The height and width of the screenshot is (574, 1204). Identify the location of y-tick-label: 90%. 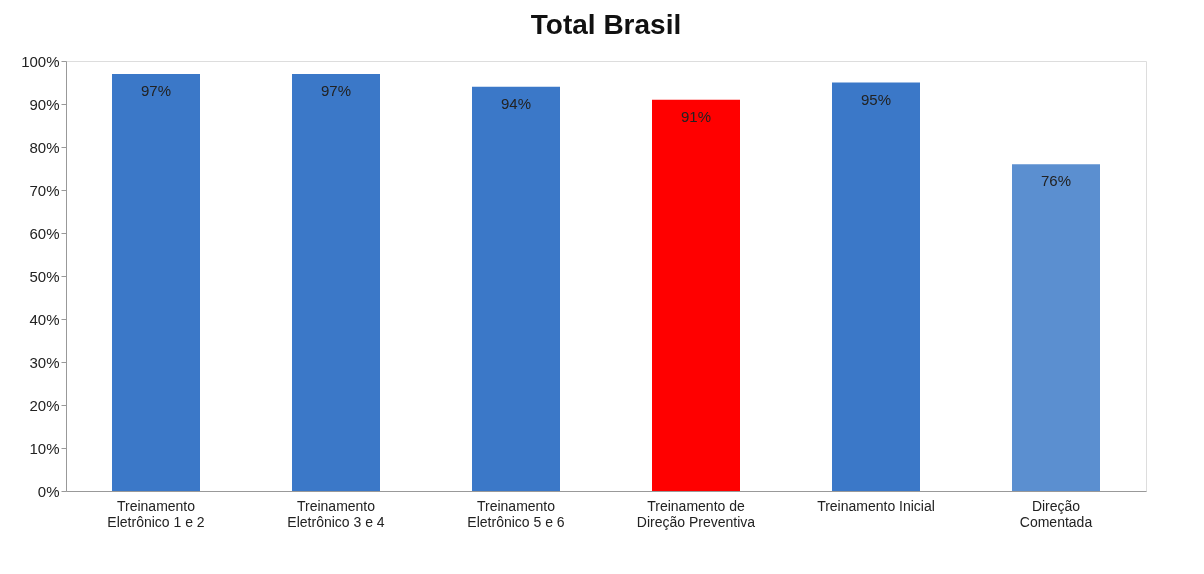
(44, 104).